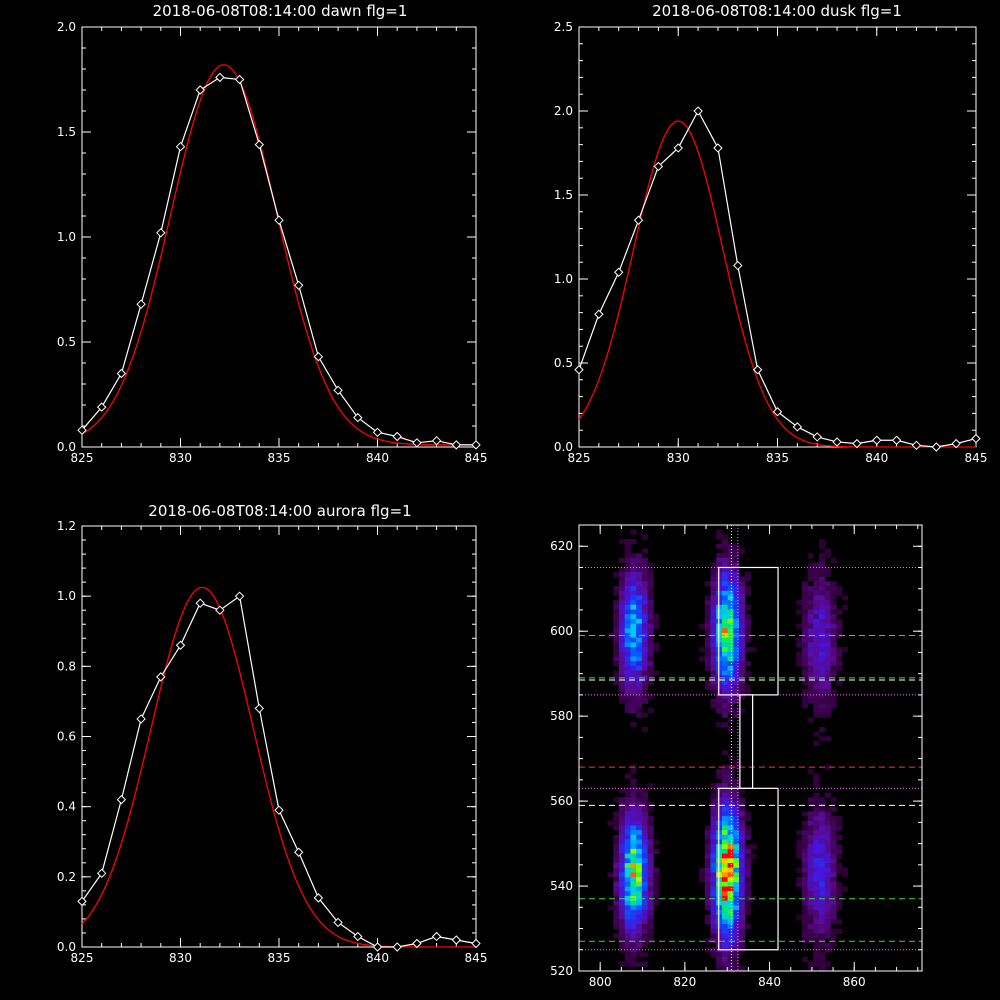 The image size is (1000, 1000). What do you see at coordinates (563, 27) in the screenshot?
I see `dusk-y-tick-label: 2.5` at bounding box center [563, 27].